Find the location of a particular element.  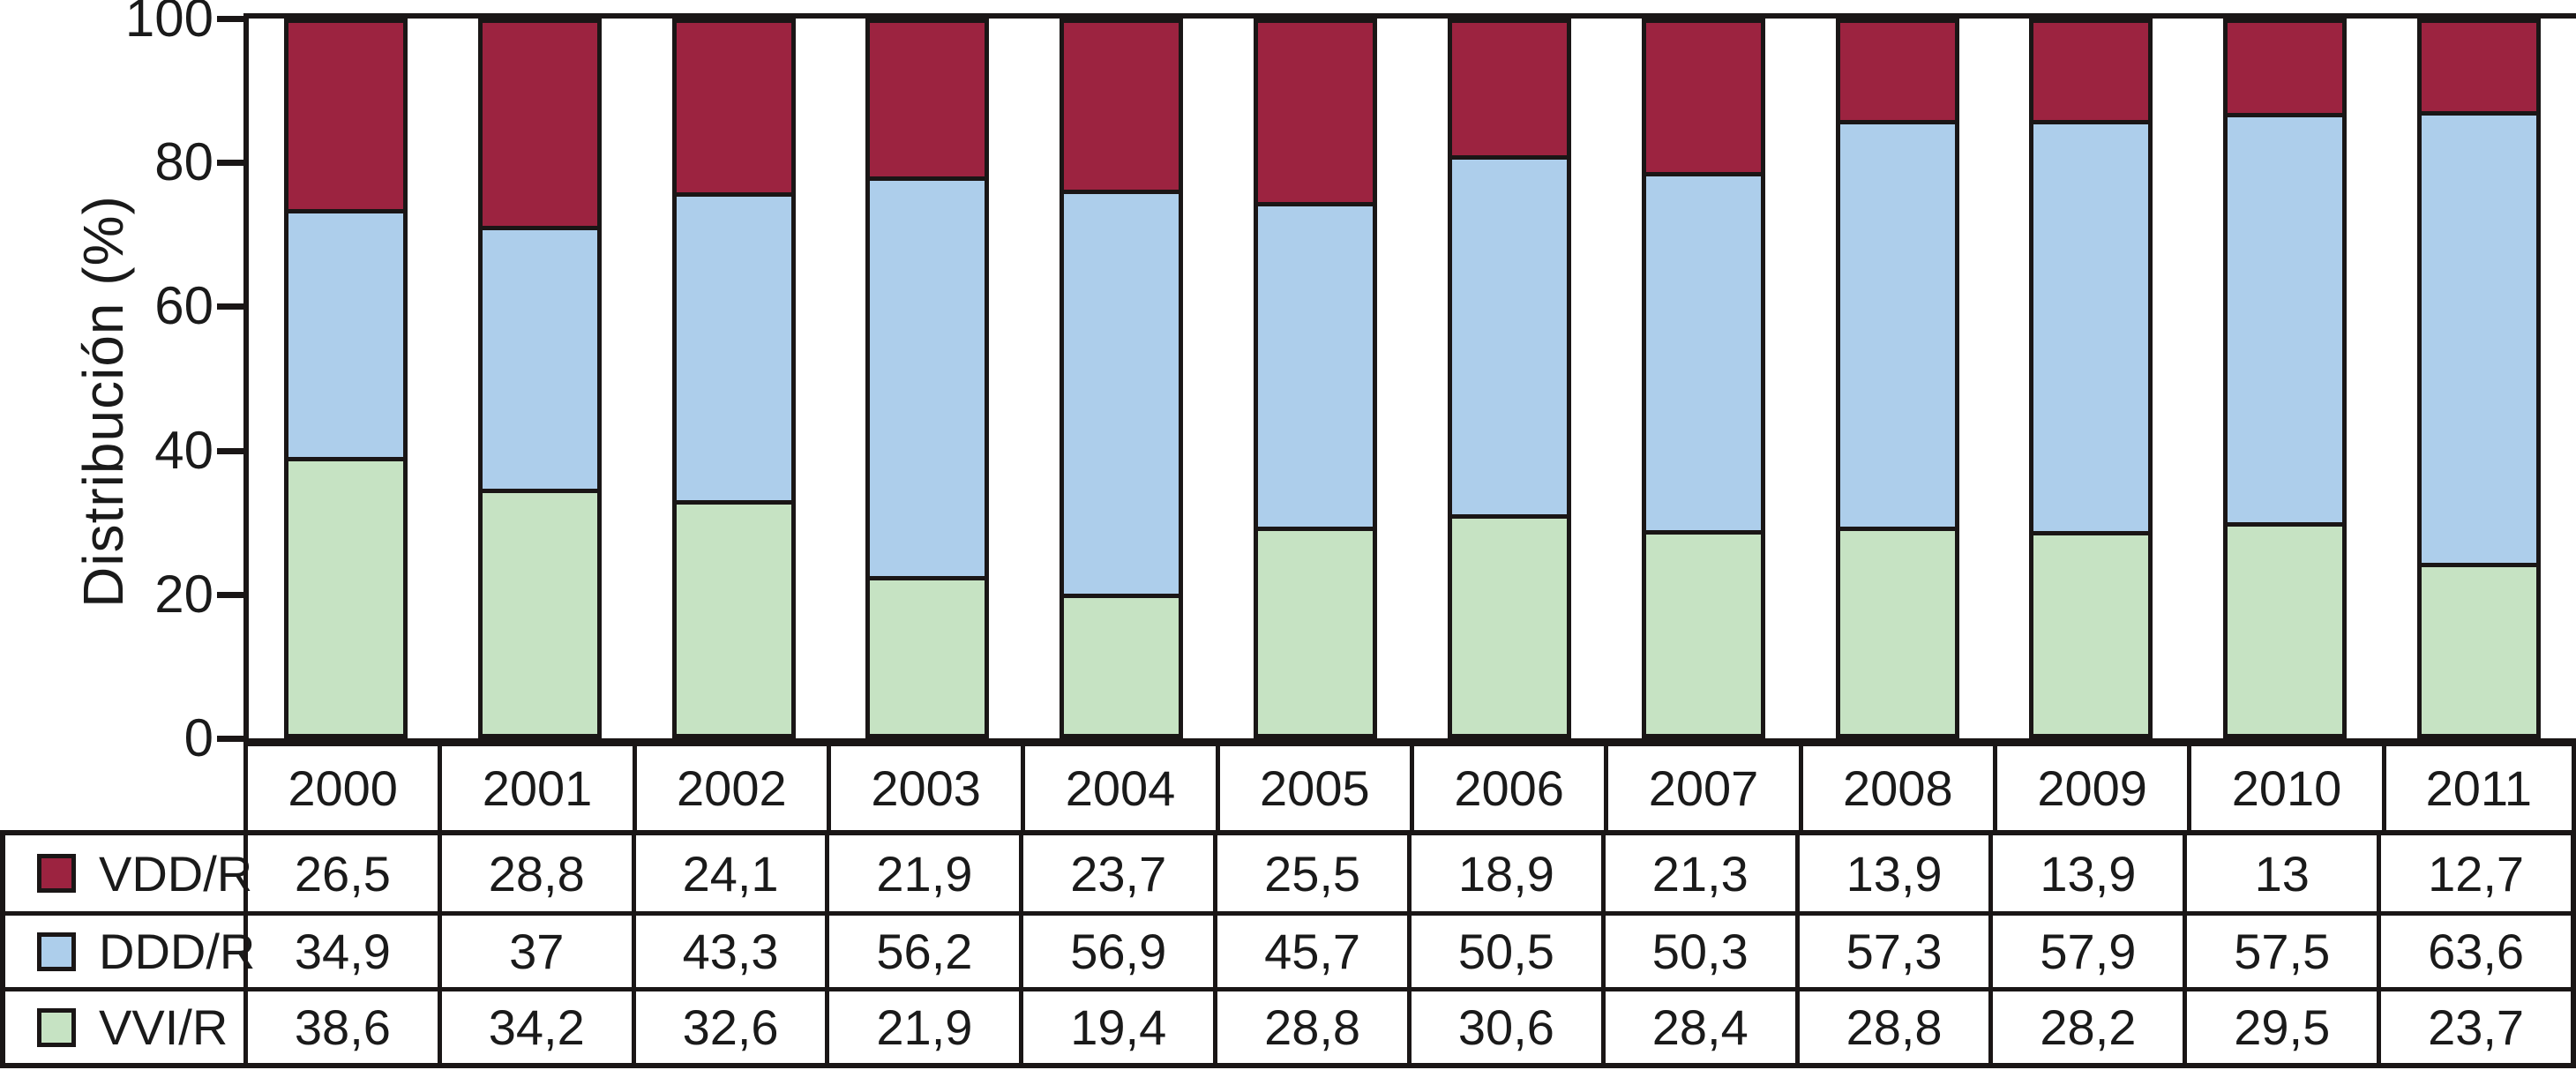

bar-segment-vdd-r-2001 is located at coordinates (540, 126).